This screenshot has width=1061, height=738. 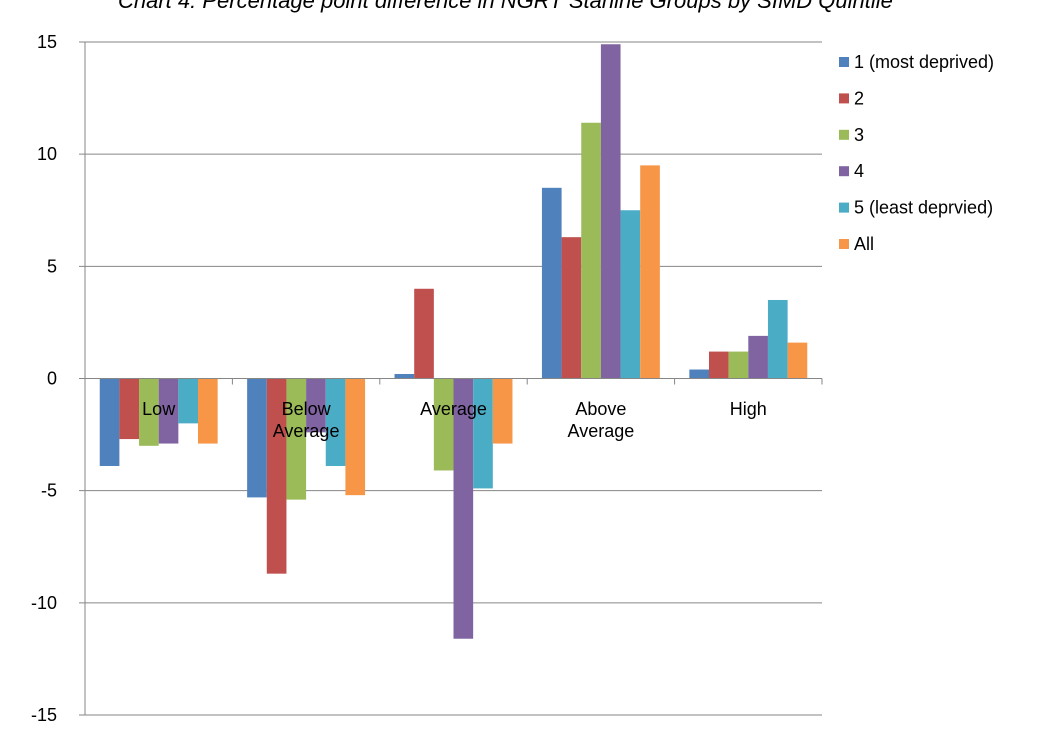 What do you see at coordinates (923, 208) in the screenshot?
I see `legend-label: 5 (least deprvied)` at bounding box center [923, 208].